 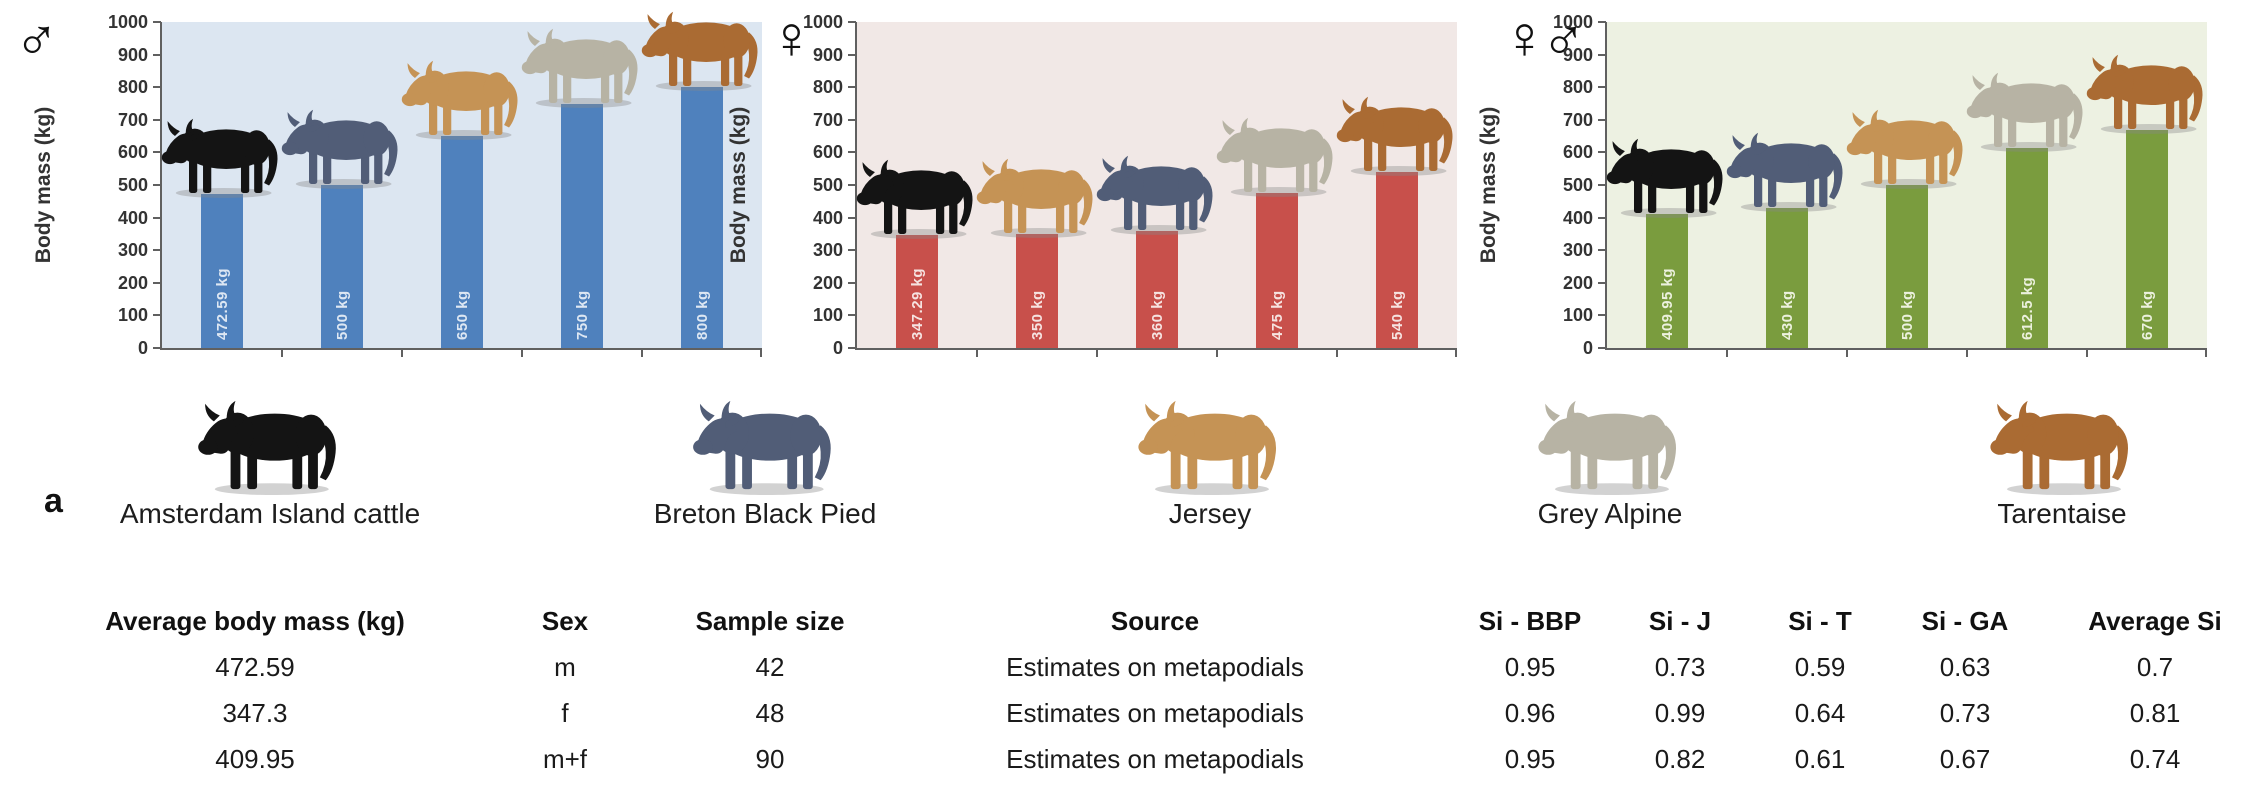 What do you see at coordinates (699, 179) in the screenshot?
I see `bar-tarentaise: 800 kg` at bounding box center [699, 179].